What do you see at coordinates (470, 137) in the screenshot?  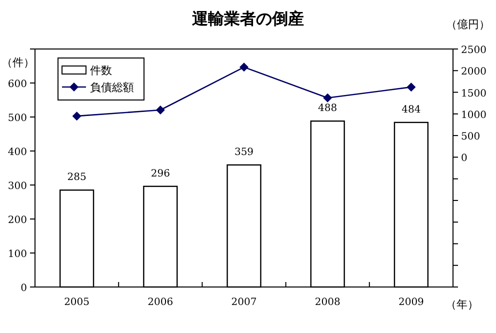 I see `y2-tick-label: 500` at bounding box center [470, 137].